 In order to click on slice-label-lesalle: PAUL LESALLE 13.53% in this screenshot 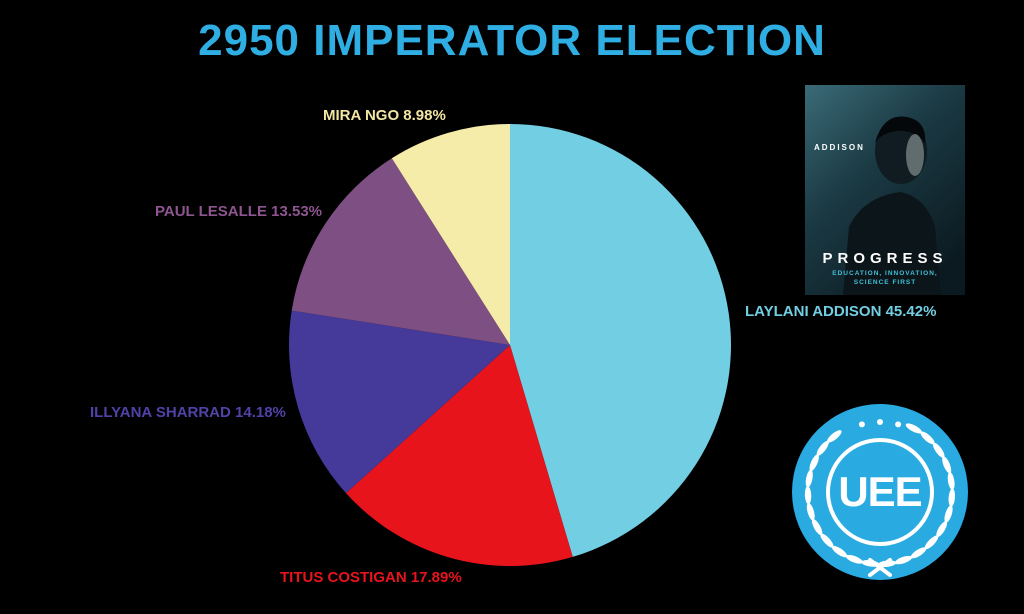, I will do `click(238, 211)`.